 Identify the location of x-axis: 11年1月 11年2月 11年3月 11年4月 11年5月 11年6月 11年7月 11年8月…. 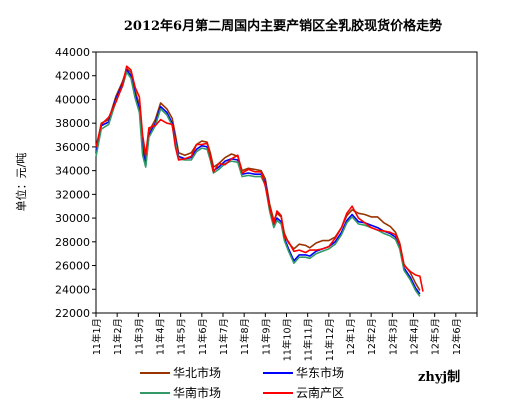
(284, 337).